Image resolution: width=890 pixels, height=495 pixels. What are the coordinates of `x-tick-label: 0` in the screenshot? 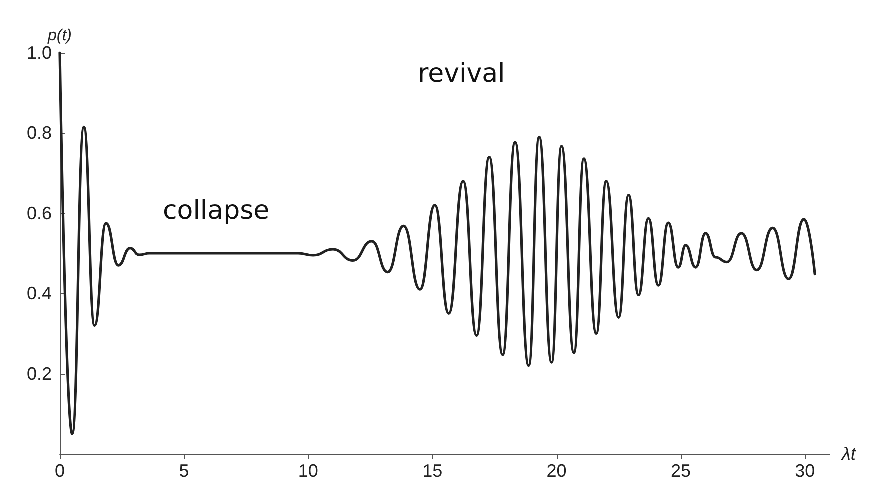 It's located at (60, 471).